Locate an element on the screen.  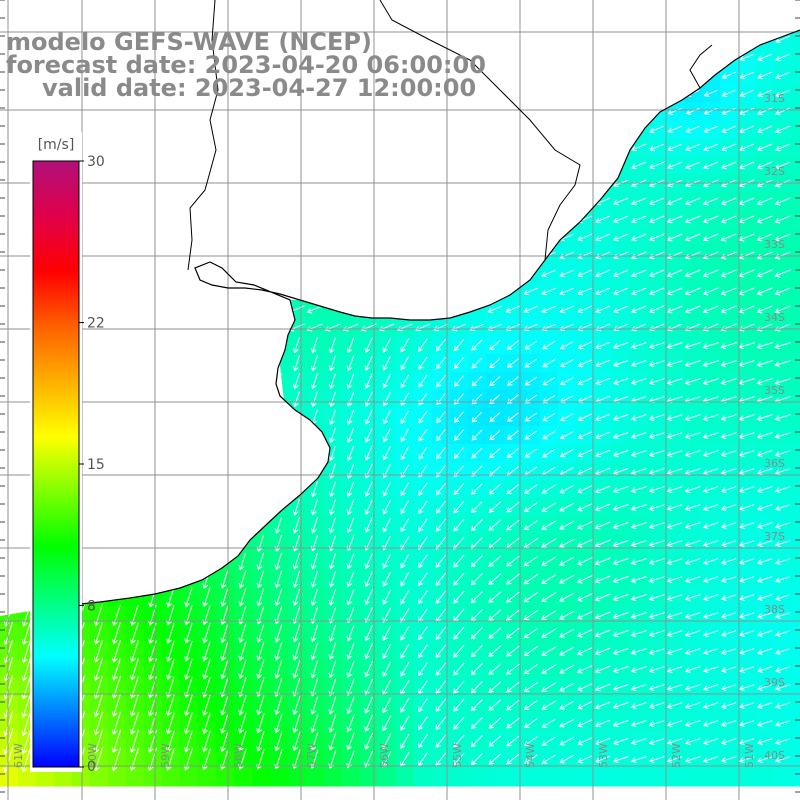
title-forecast-date: forecast date: 2023-04-20 06:00:00 is located at coordinates (246, 65).